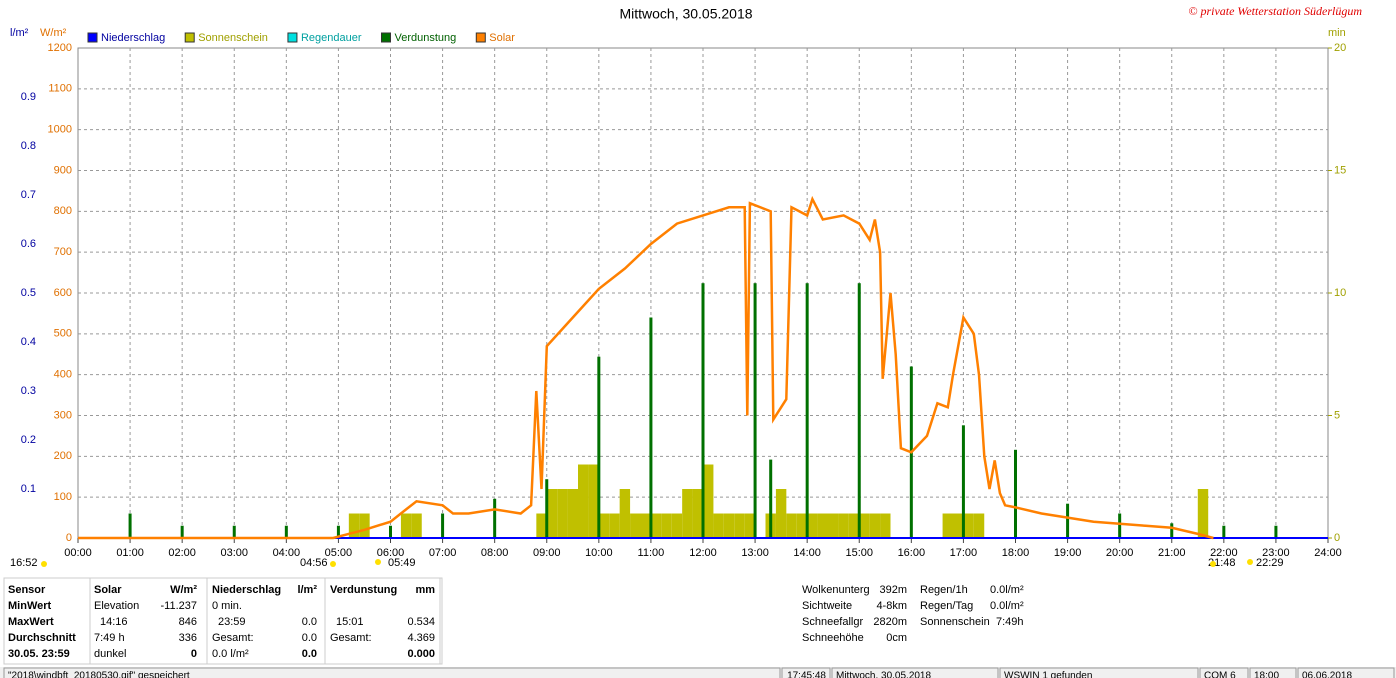  What do you see at coordinates (246, 590) in the screenshot?
I see `stats-cell: Niederschlag` at bounding box center [246, 590].